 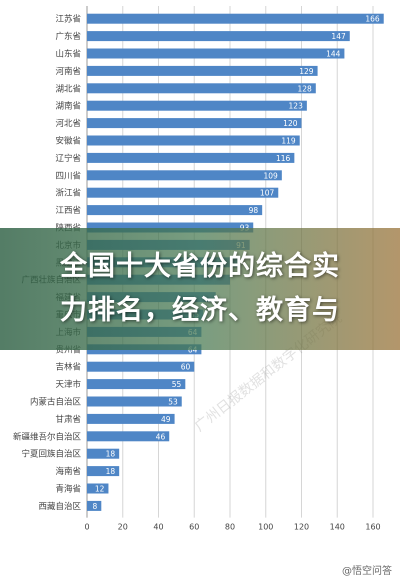 What do you see at coordinates (68, 489) in the screenshot?
I see `category-label: 青海省` at bounding box center [68, 489].